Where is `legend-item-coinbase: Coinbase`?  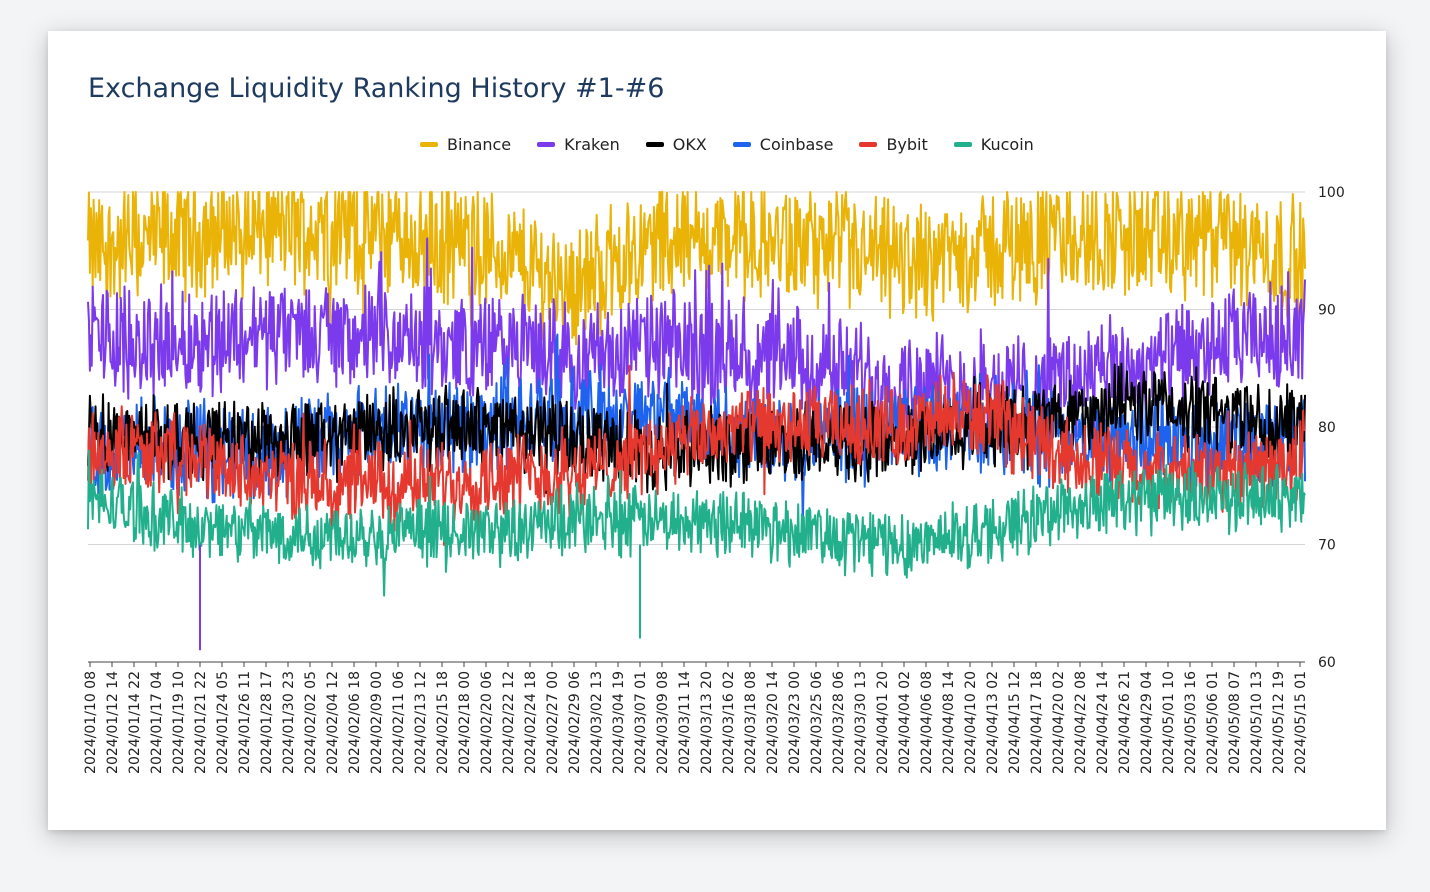
legend-item-coinbase: Coinbase is located at coordinates (783, 144).